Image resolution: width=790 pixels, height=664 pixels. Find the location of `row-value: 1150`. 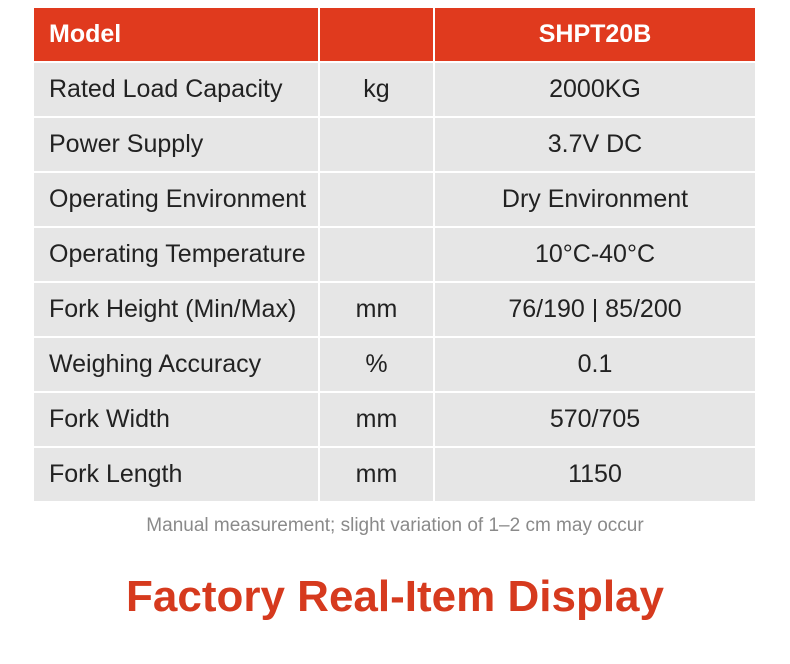

row-value: 1150 is located at coordinates (595, 474).